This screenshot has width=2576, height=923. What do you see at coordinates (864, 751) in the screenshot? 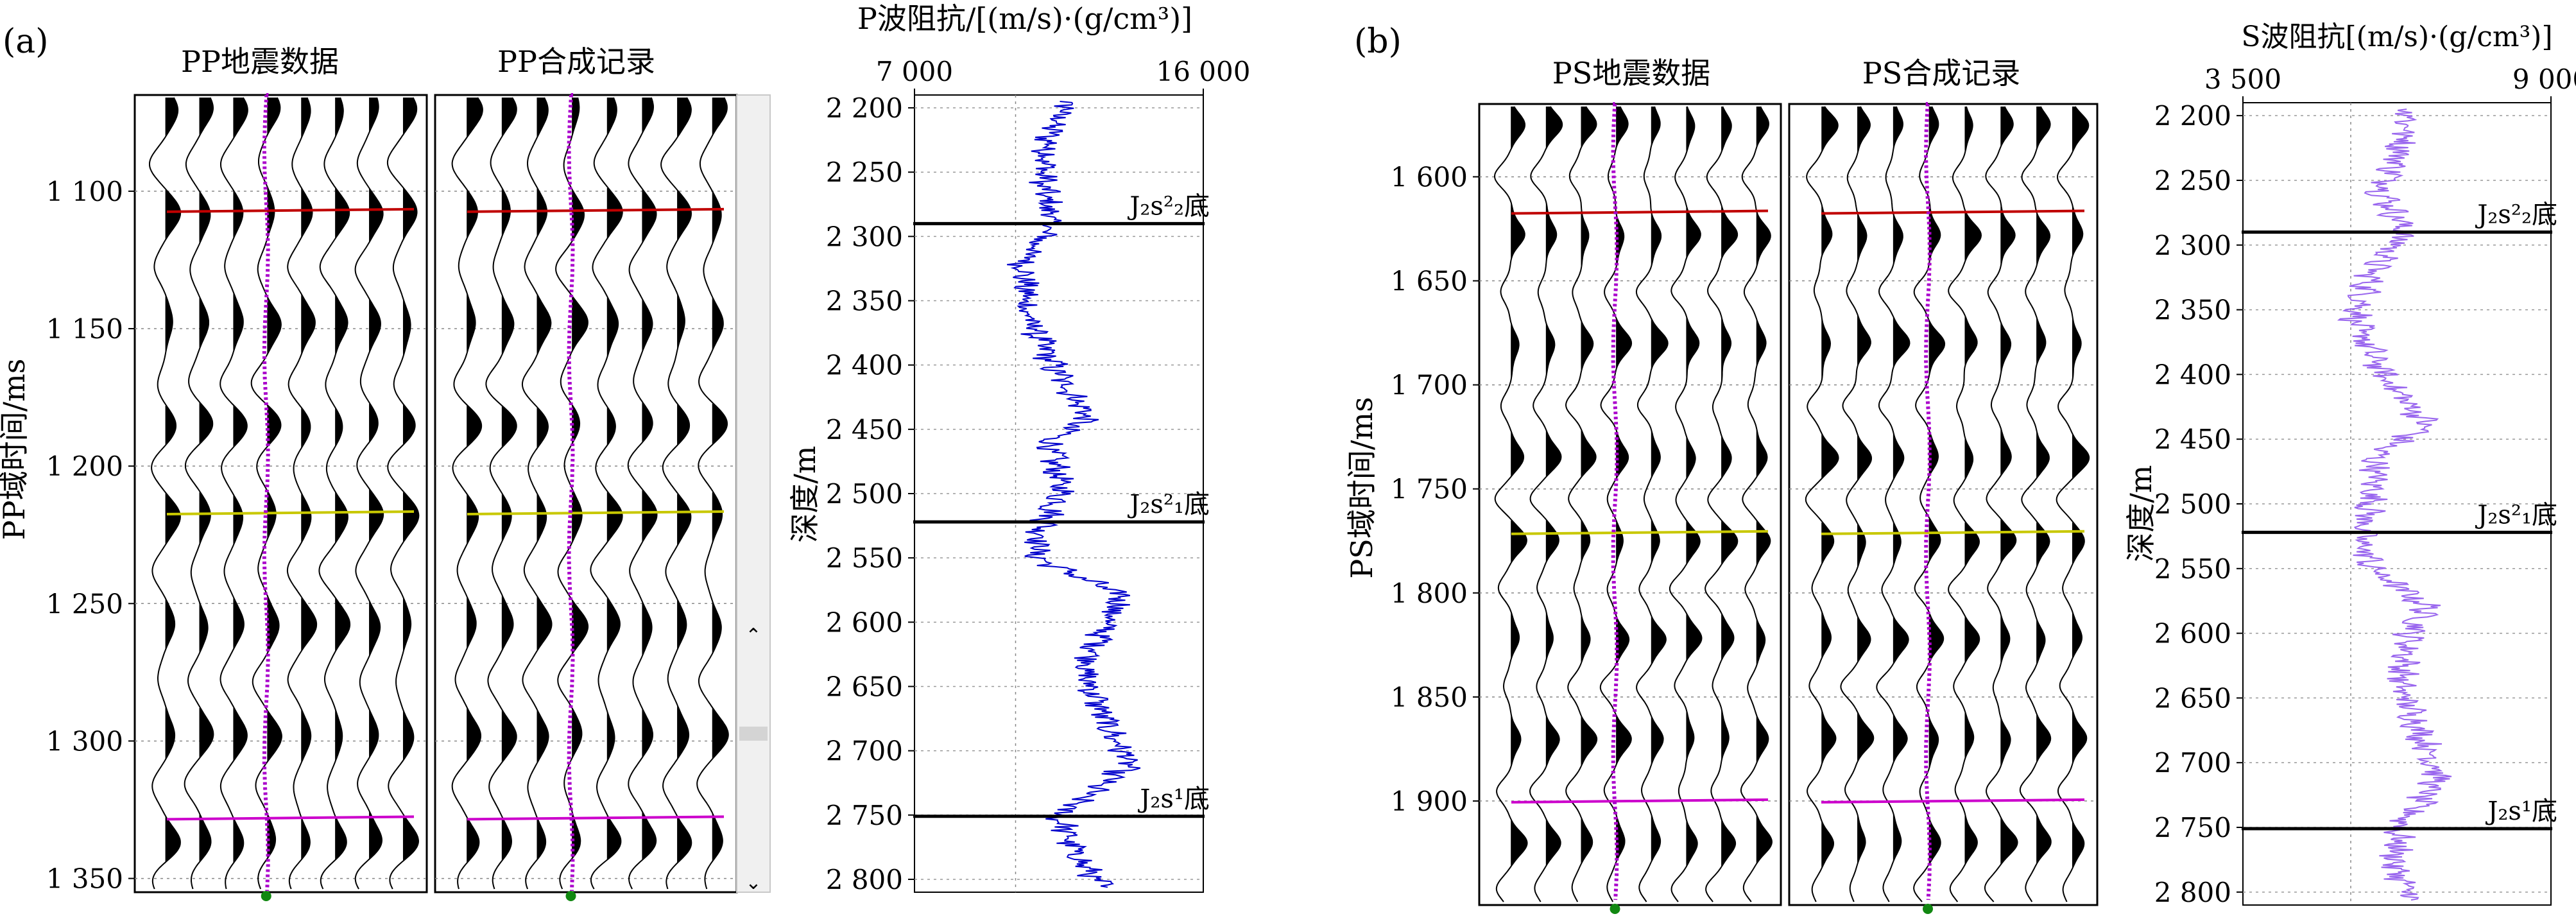
I see `impedance-ytick-label: 2 700` at bounding box center [864, 751].